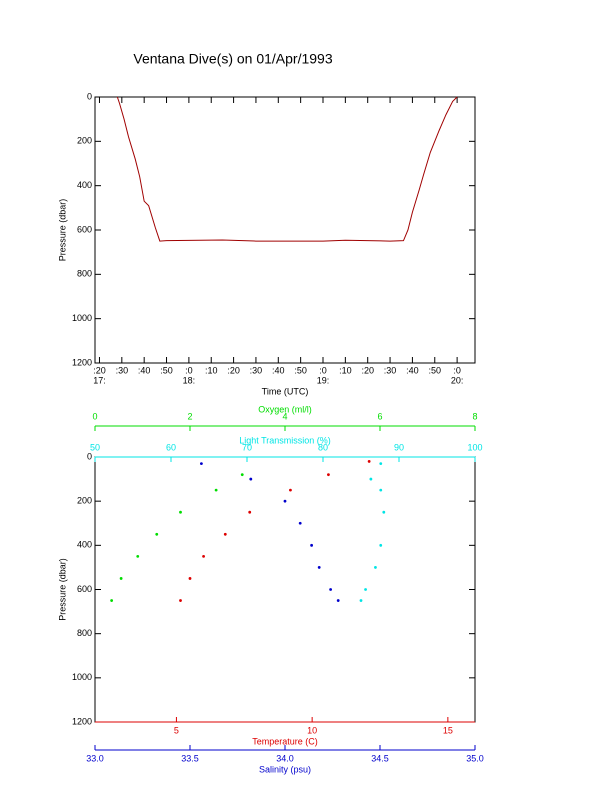 This screenshot has height=785, width=612. Describe the element at coordinates (285, 409) in the screenshot. I see `x-axis-label: Oxygen (ml/l)` at that location.